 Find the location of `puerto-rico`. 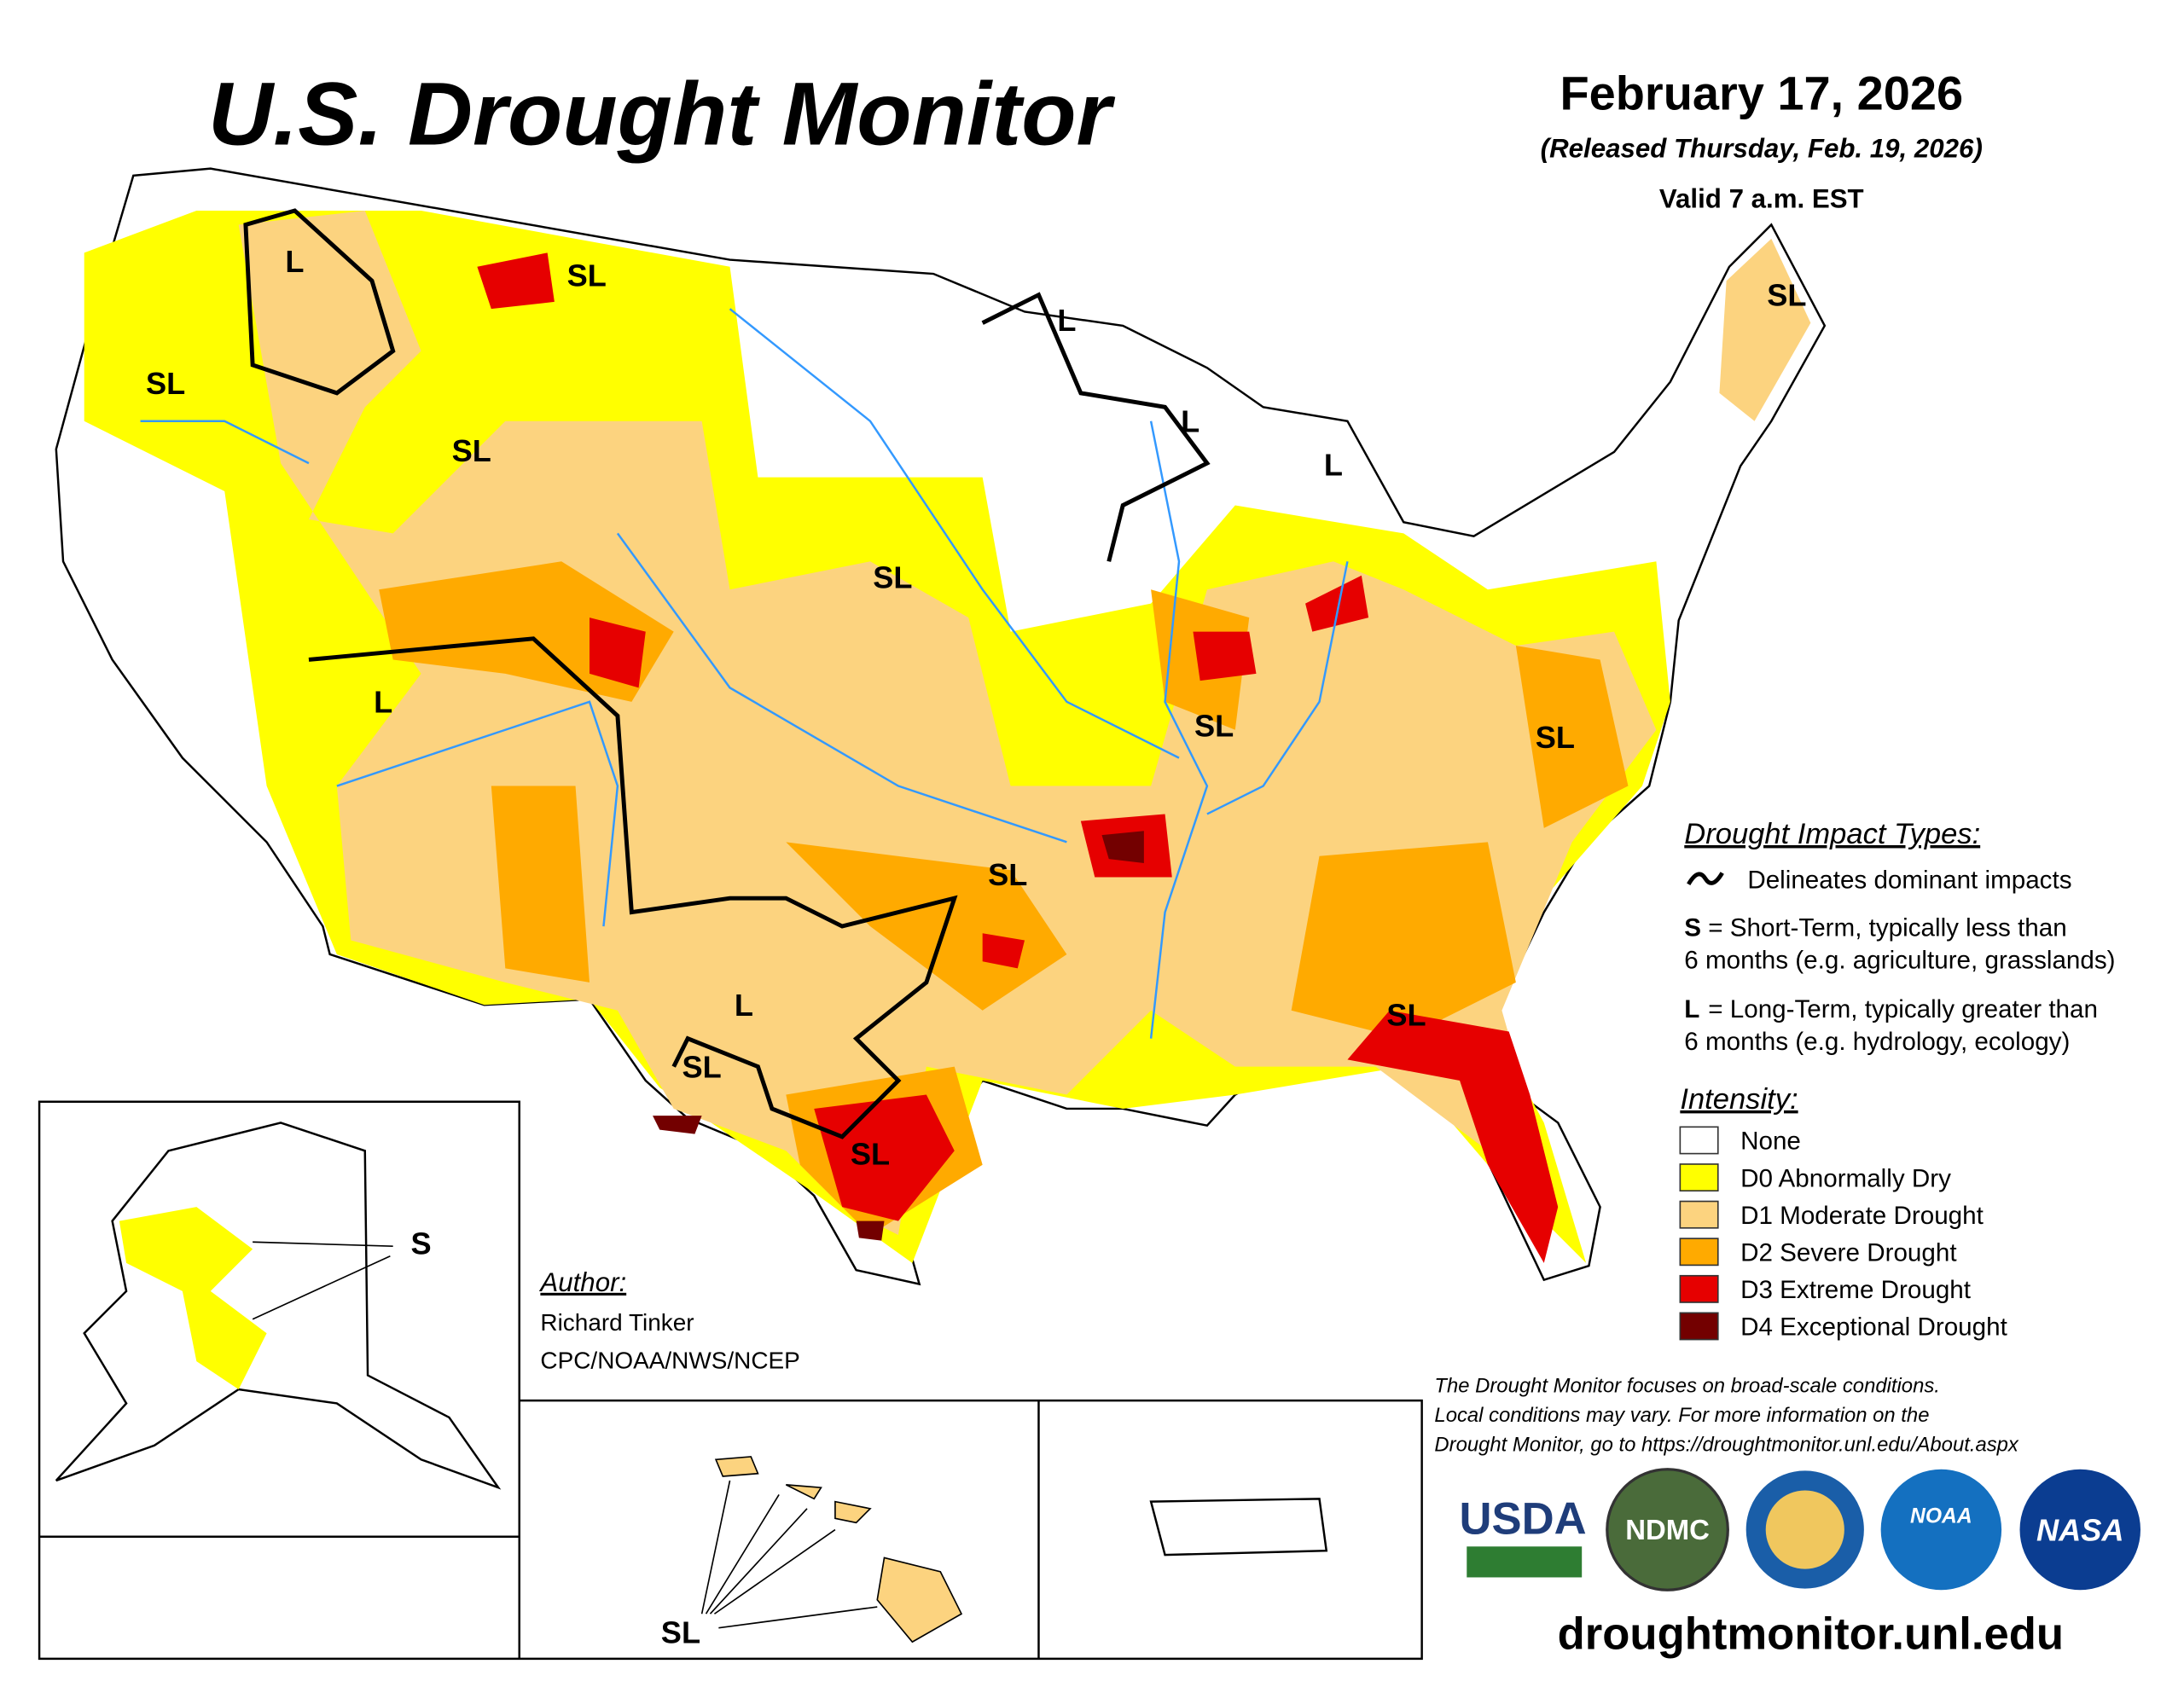

puerto-rico is located at coordinates (1238, 1528).